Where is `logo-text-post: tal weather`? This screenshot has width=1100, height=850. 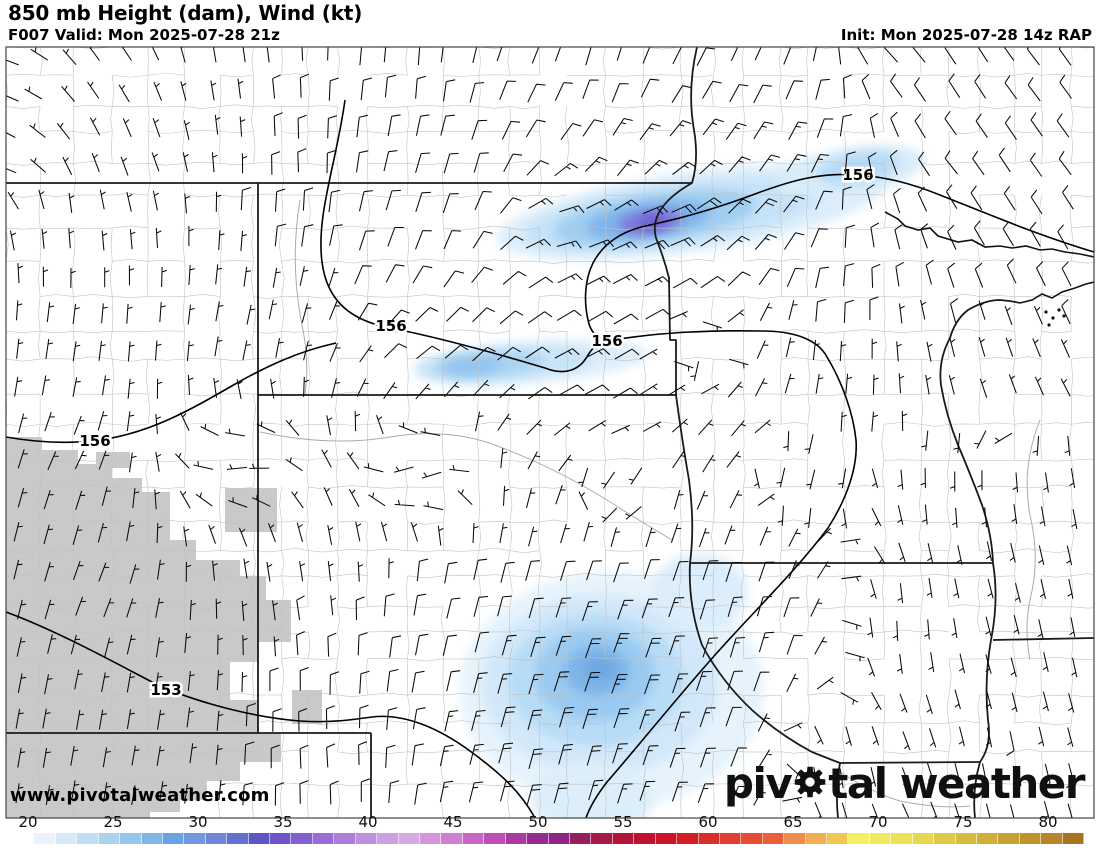 logo-text-post: tal weather is located at coordinates (956, 783).